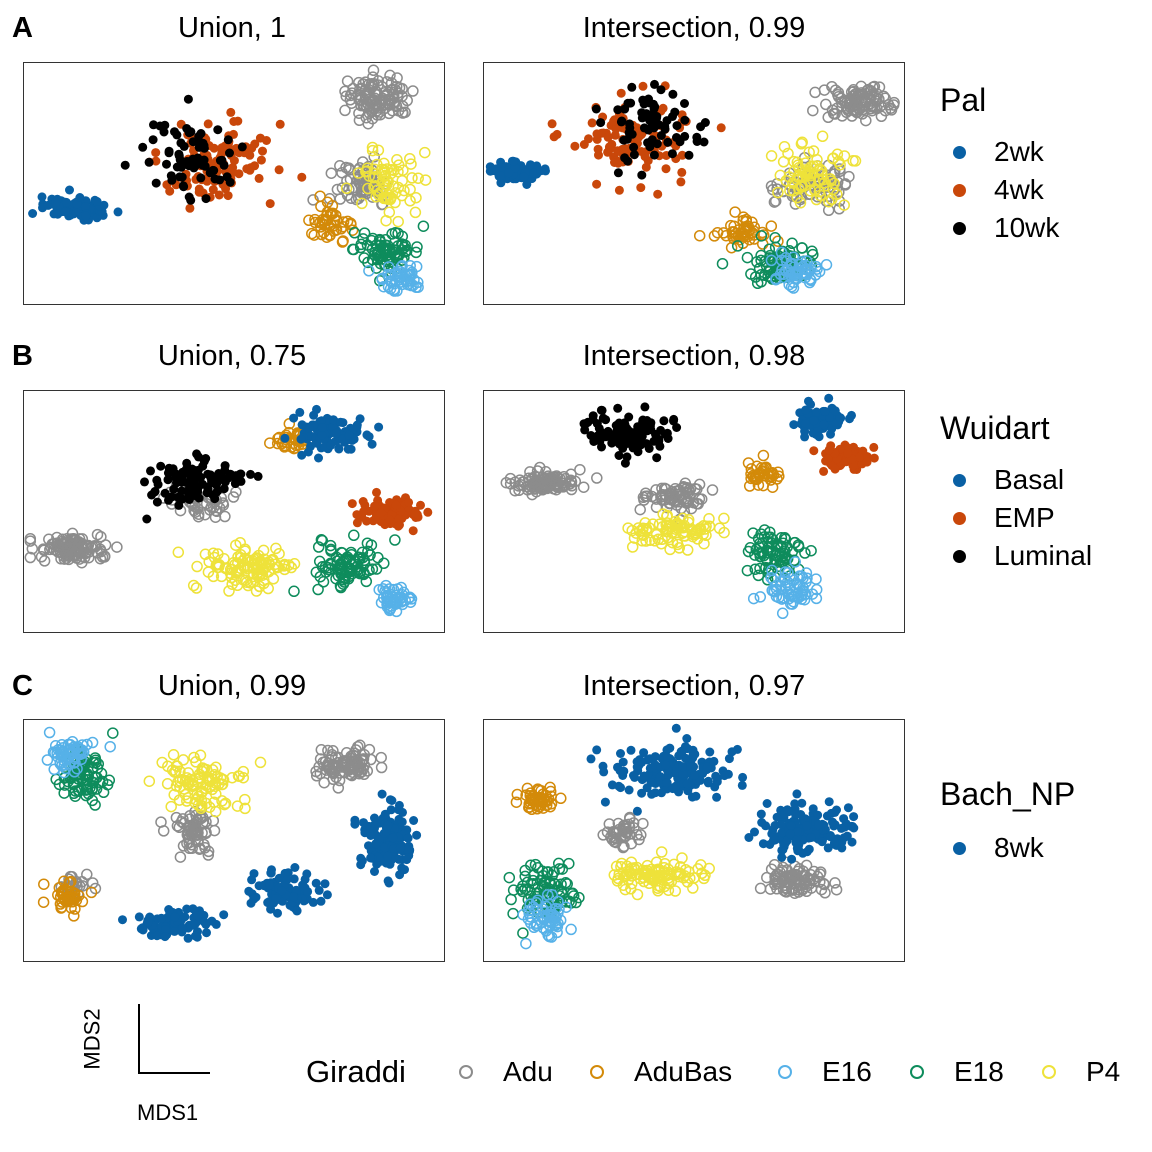  Describe the element at coordinates (1027, 227) in the screenshot. I see `legend-label: 10wk` at that location.